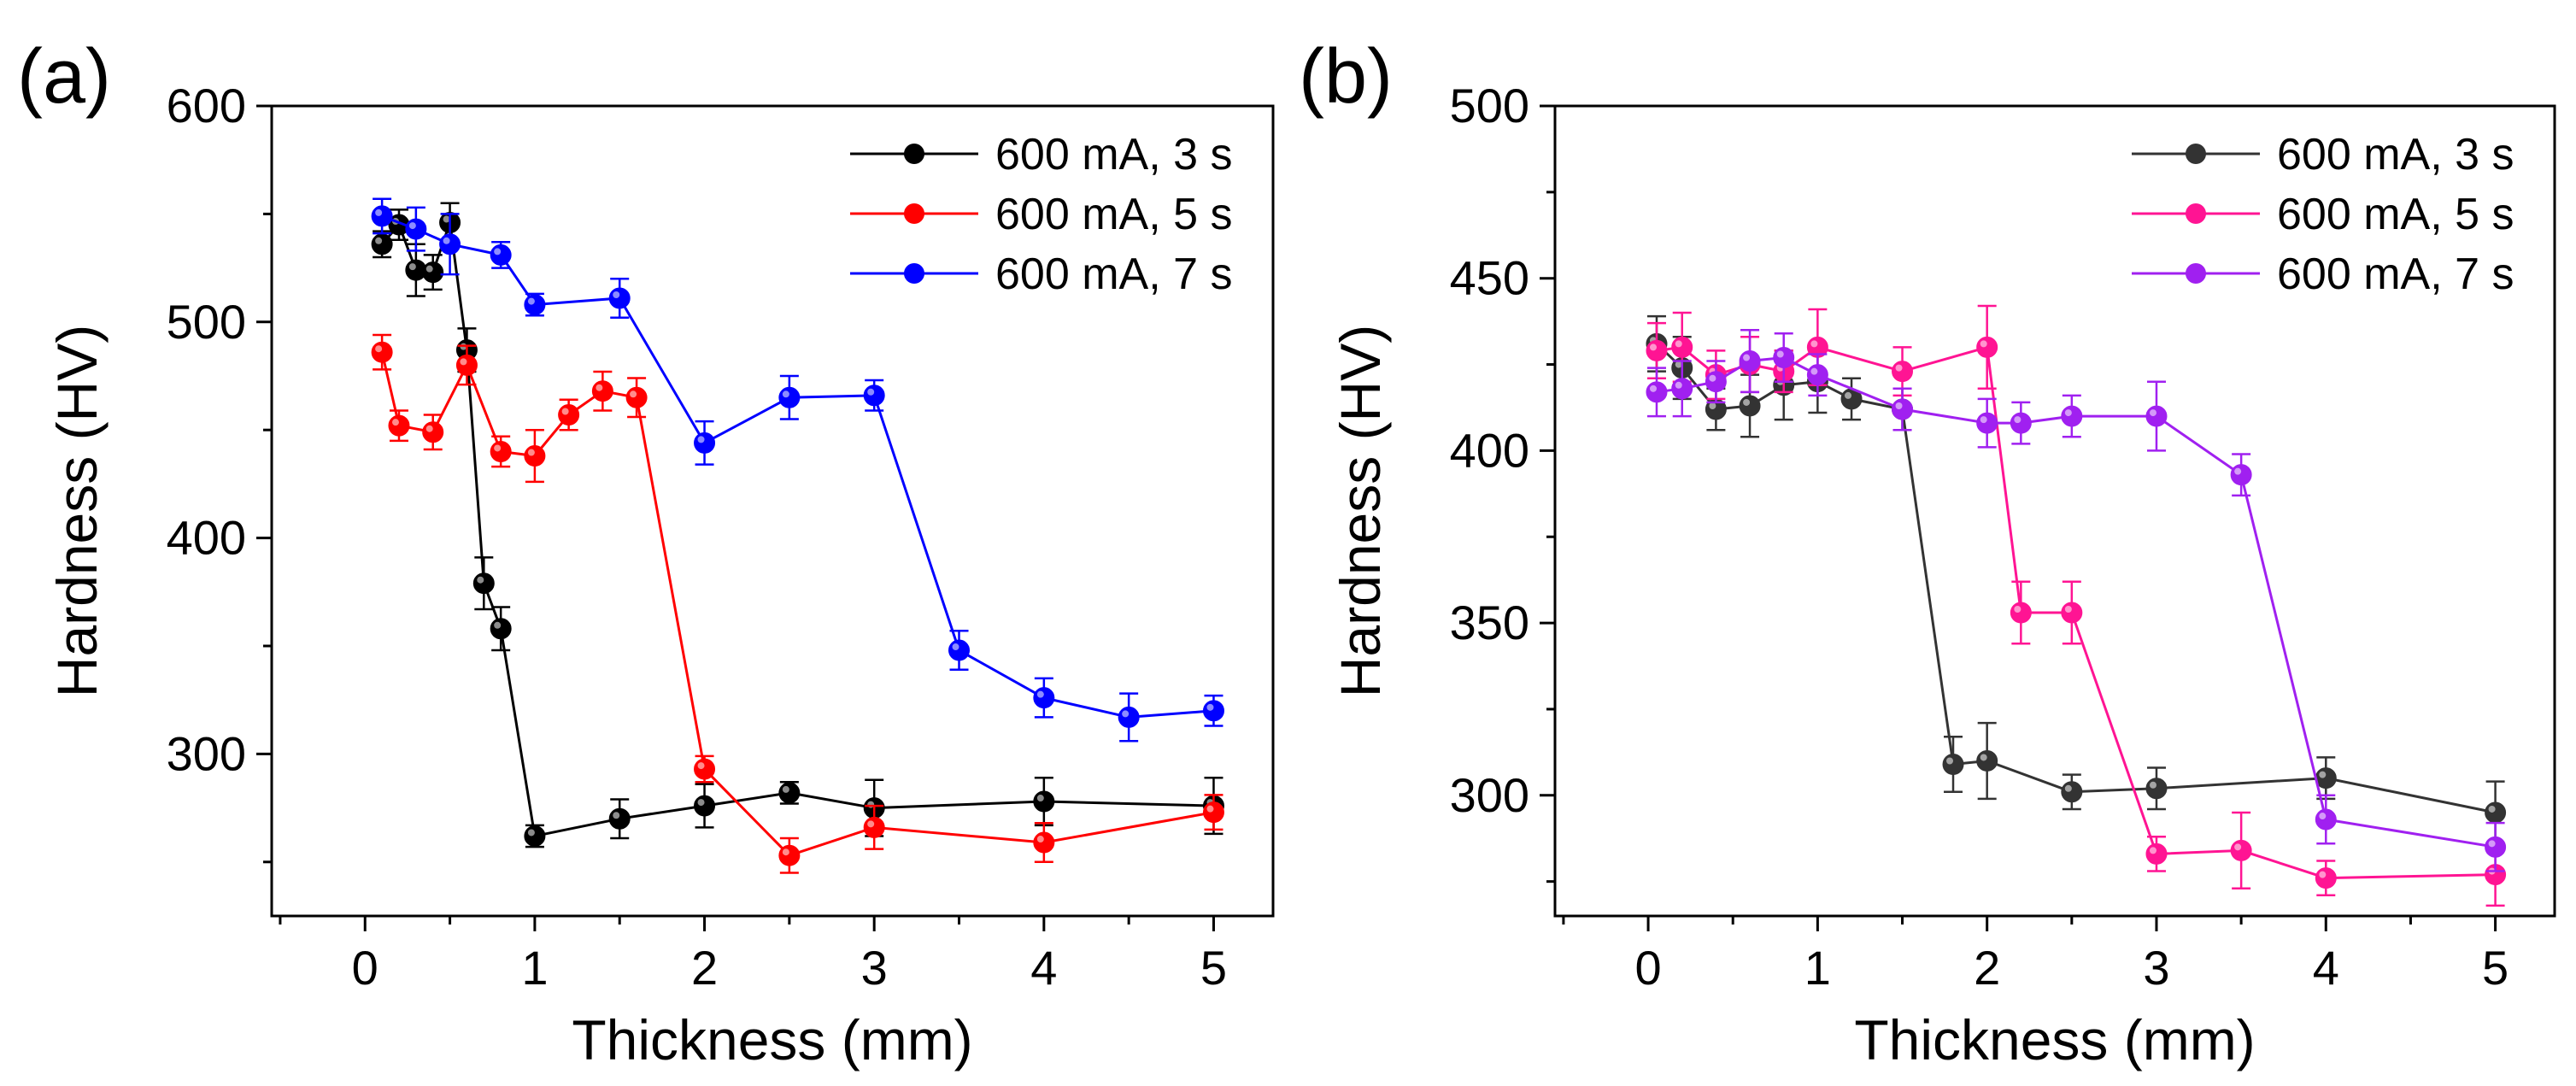 Image resolution: width=2576 pixels, height=1086 pixels. What do you see at coordinates (1043, 968) in the screenshot?
I see `x-tick-label: 4` at bounding box center [1043, 968].